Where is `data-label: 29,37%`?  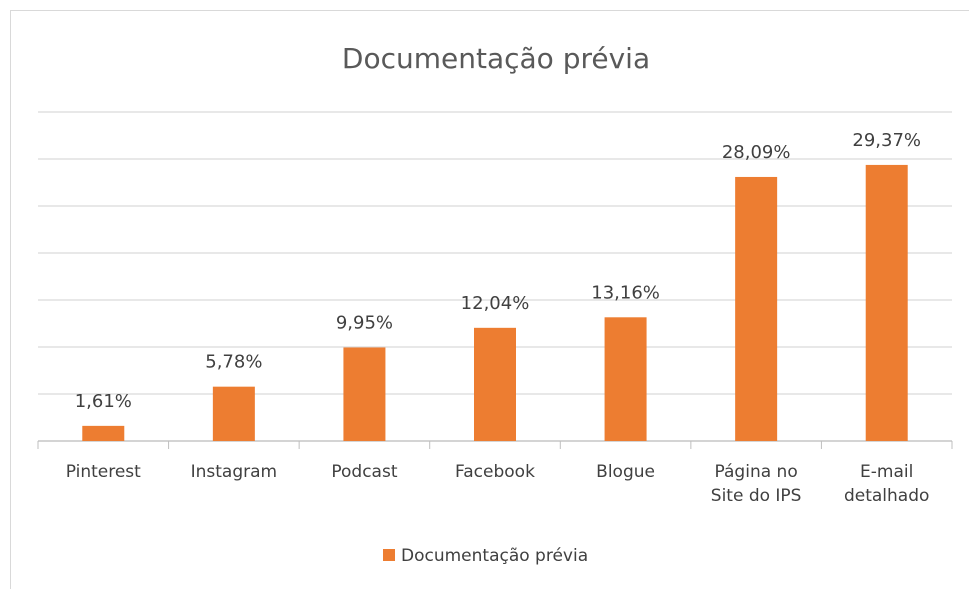
data-label: 29,37% is located at coordinates (886, 140).